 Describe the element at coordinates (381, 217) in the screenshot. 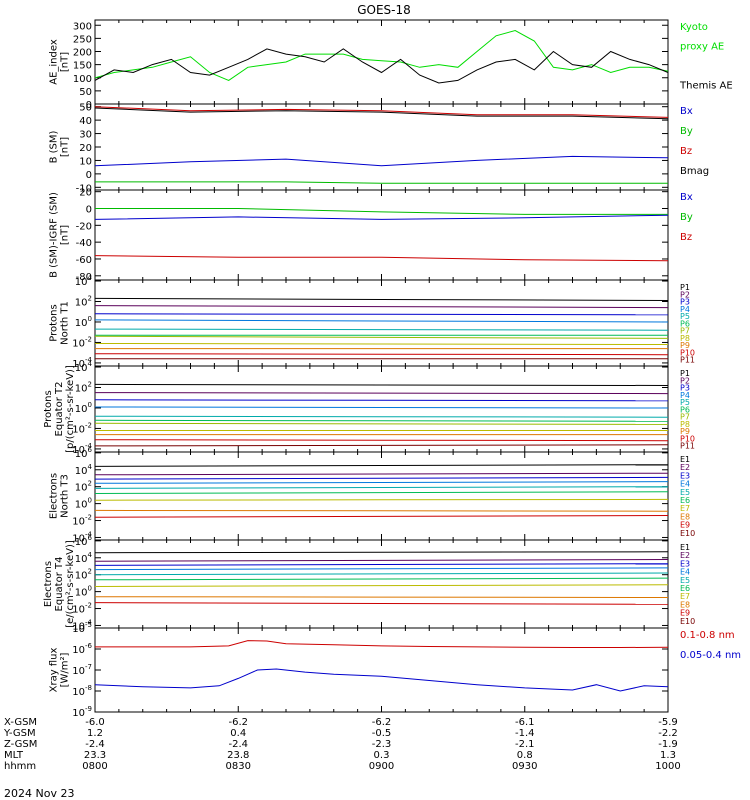

I see `series-line-bx` at that location.